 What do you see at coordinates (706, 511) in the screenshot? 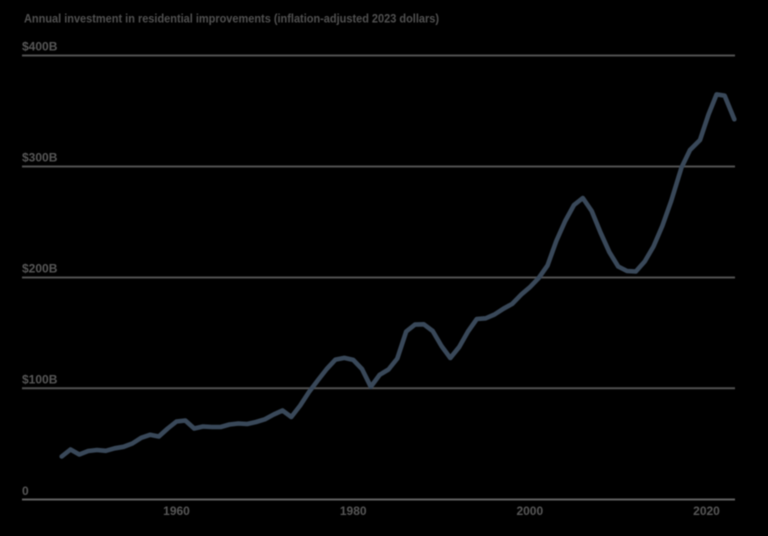
I see `svg-text: 2020` at bounding box center [706, 511].